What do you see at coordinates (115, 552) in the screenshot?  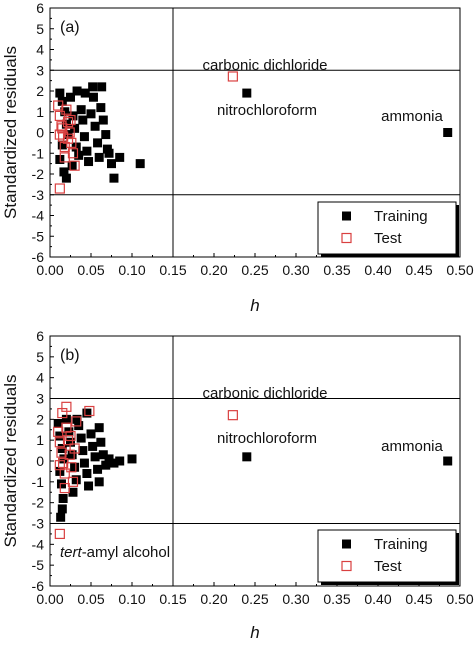 I see `annotation-label: tert-amyl alcohol` at bounding box center [115, 552].